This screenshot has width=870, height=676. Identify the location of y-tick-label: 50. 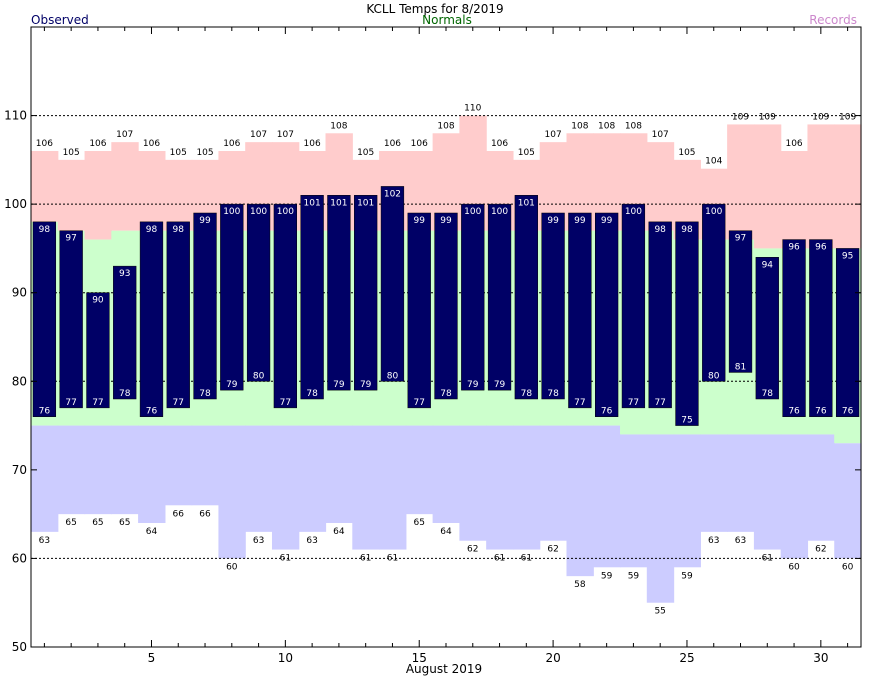
(19, 647).